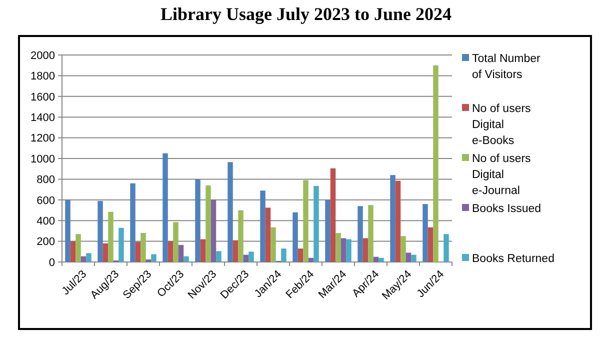 This screenshot has width=612, height=337. What do you see at coordinates (45, 242) in the screenshot?
I see `y-tick-label: 200` at bounding box center [45, 242].